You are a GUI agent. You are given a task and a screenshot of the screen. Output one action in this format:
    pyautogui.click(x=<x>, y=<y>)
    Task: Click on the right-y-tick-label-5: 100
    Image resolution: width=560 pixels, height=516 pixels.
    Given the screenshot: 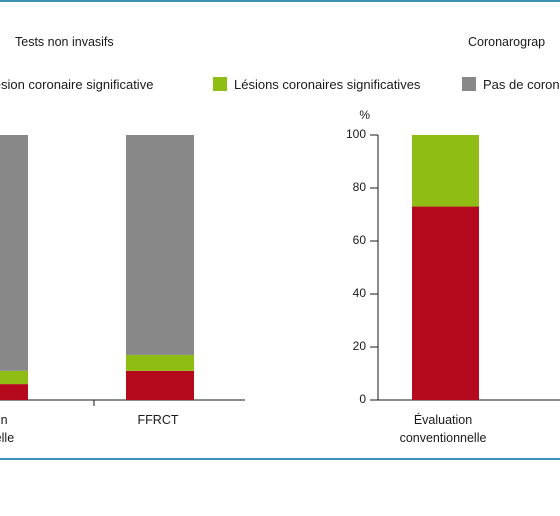 What is the action you would take?
    pyautogui.click(x=355, y=134)
    